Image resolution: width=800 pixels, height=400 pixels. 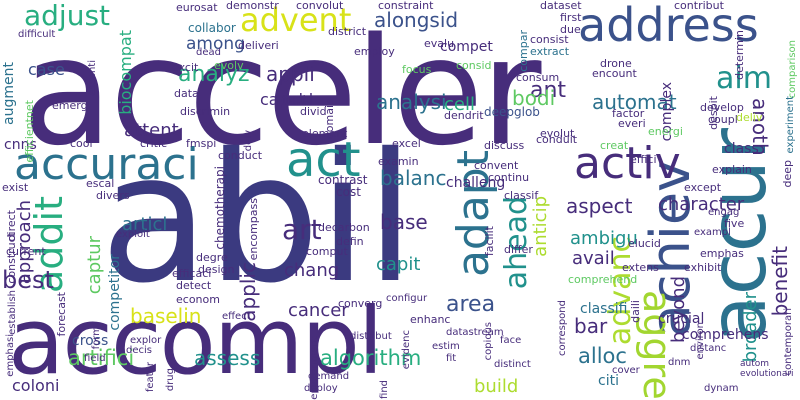 What do you see at coordinates (548, 90) in the screenshot?
I see `word: ant` at bounding box center [548, 90].